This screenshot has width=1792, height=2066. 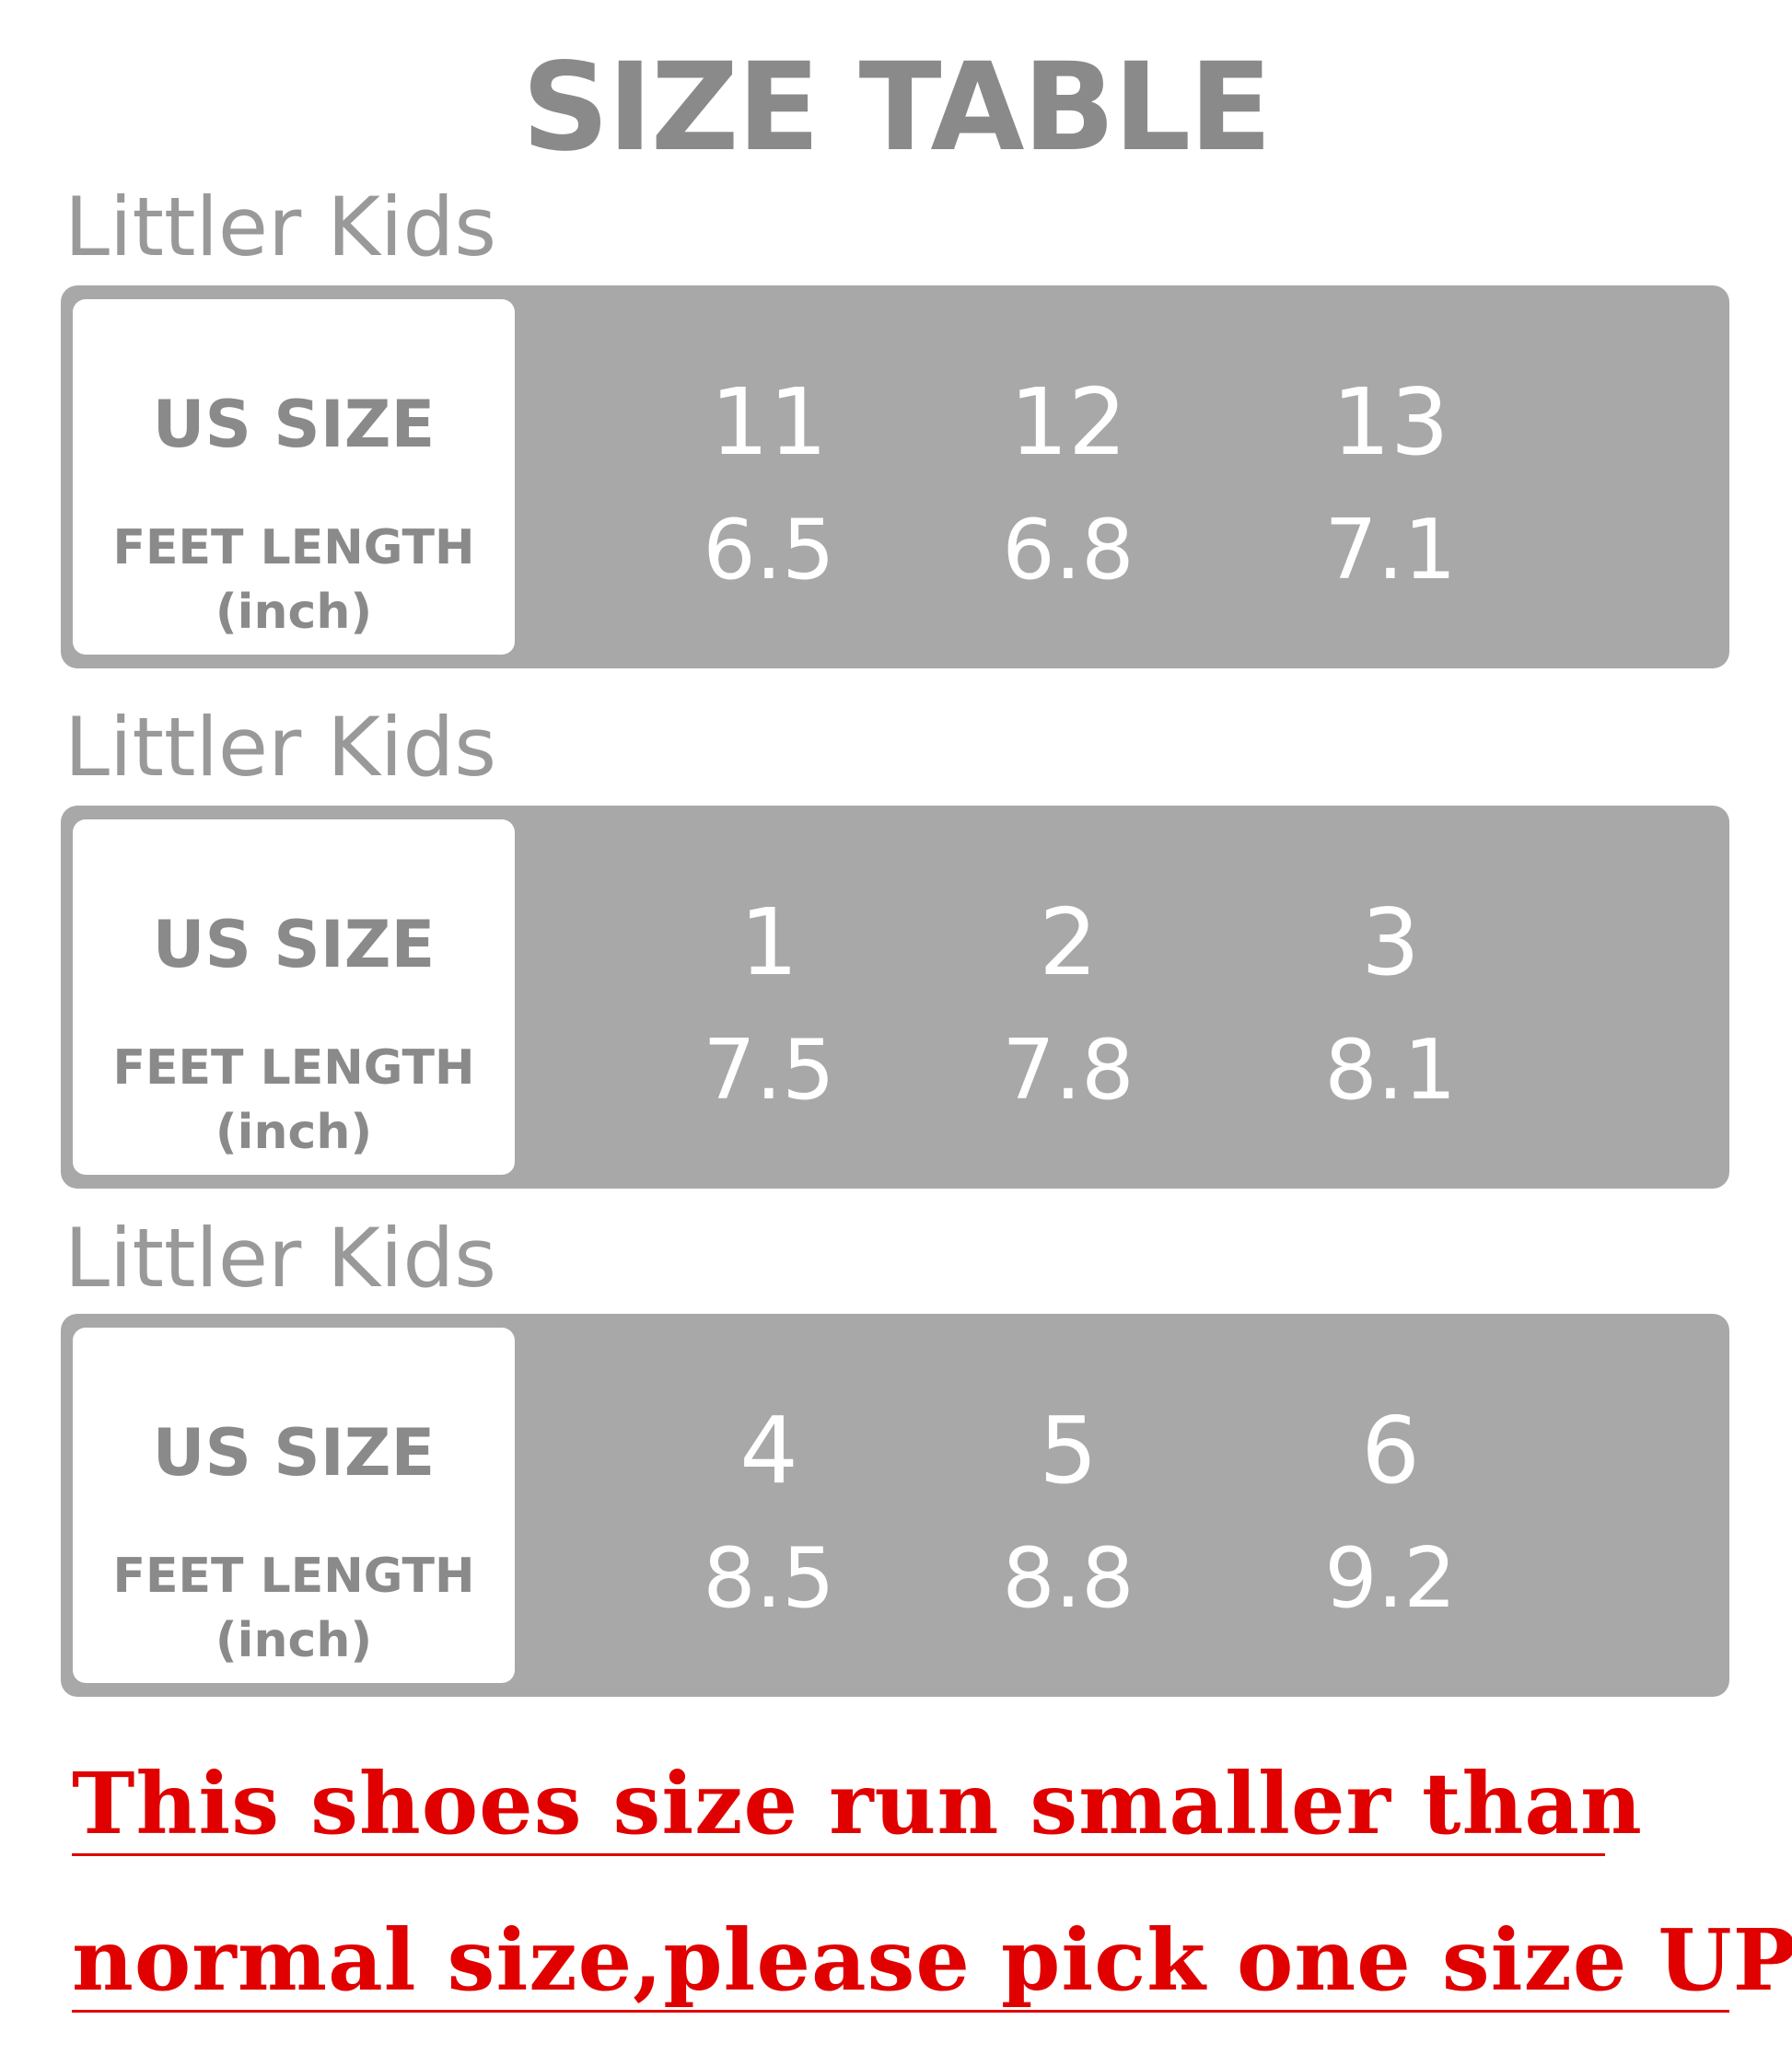 What do you see at coordinates (1390, 1578) in the screenshot?
I see `feet-length-value: 9.2` at bounding box center [1390, 1578].